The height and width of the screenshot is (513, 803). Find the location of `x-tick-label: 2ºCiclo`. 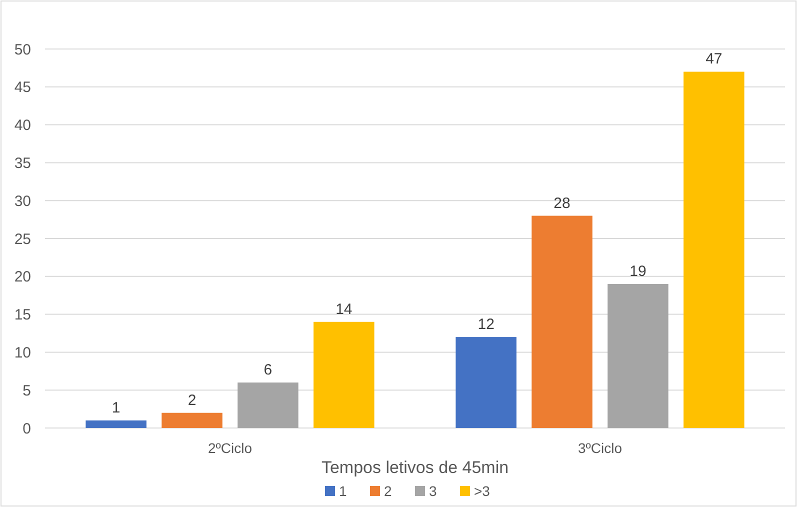

x-tick-label: 2ºCiclo is located at coordinates (230, 448).